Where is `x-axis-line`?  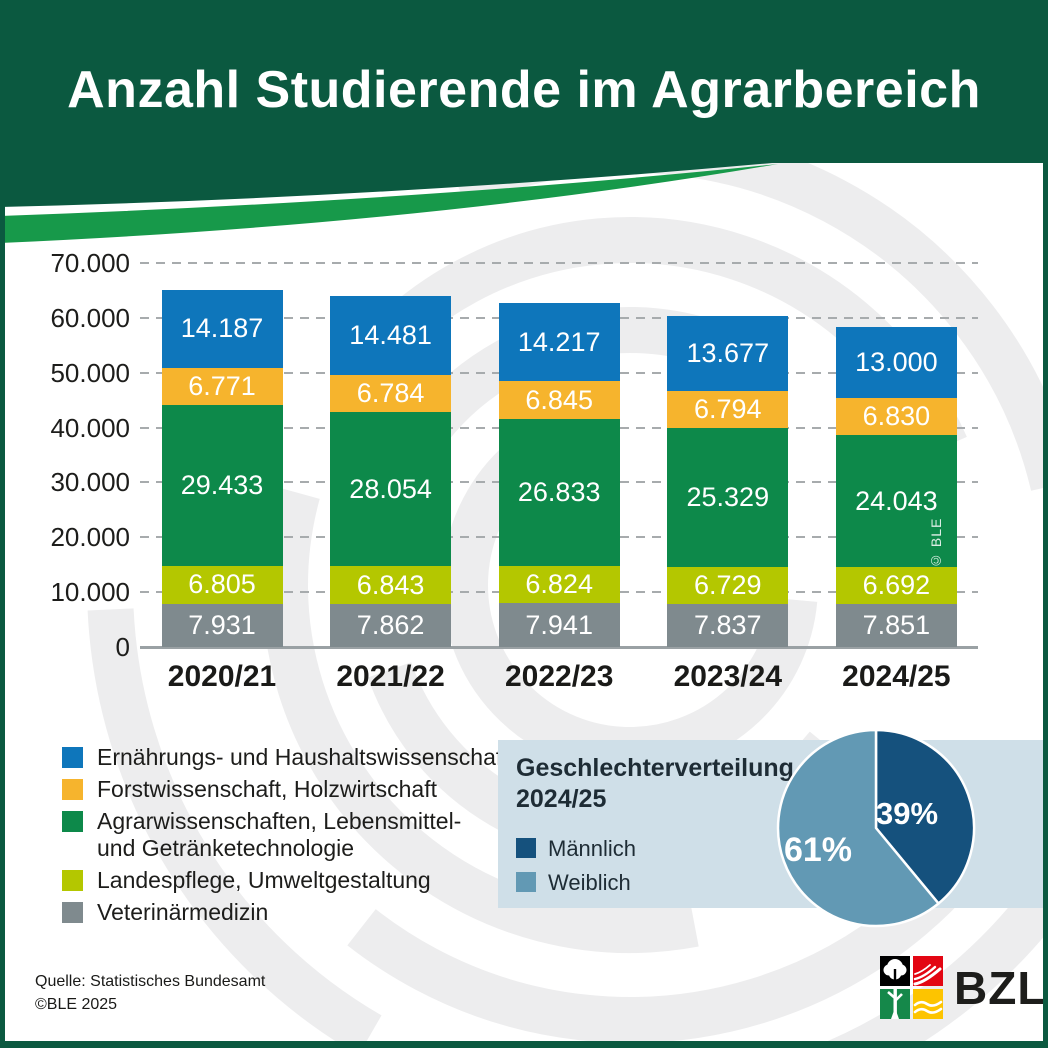 x-axis-line is located at coordinates (559, 647).